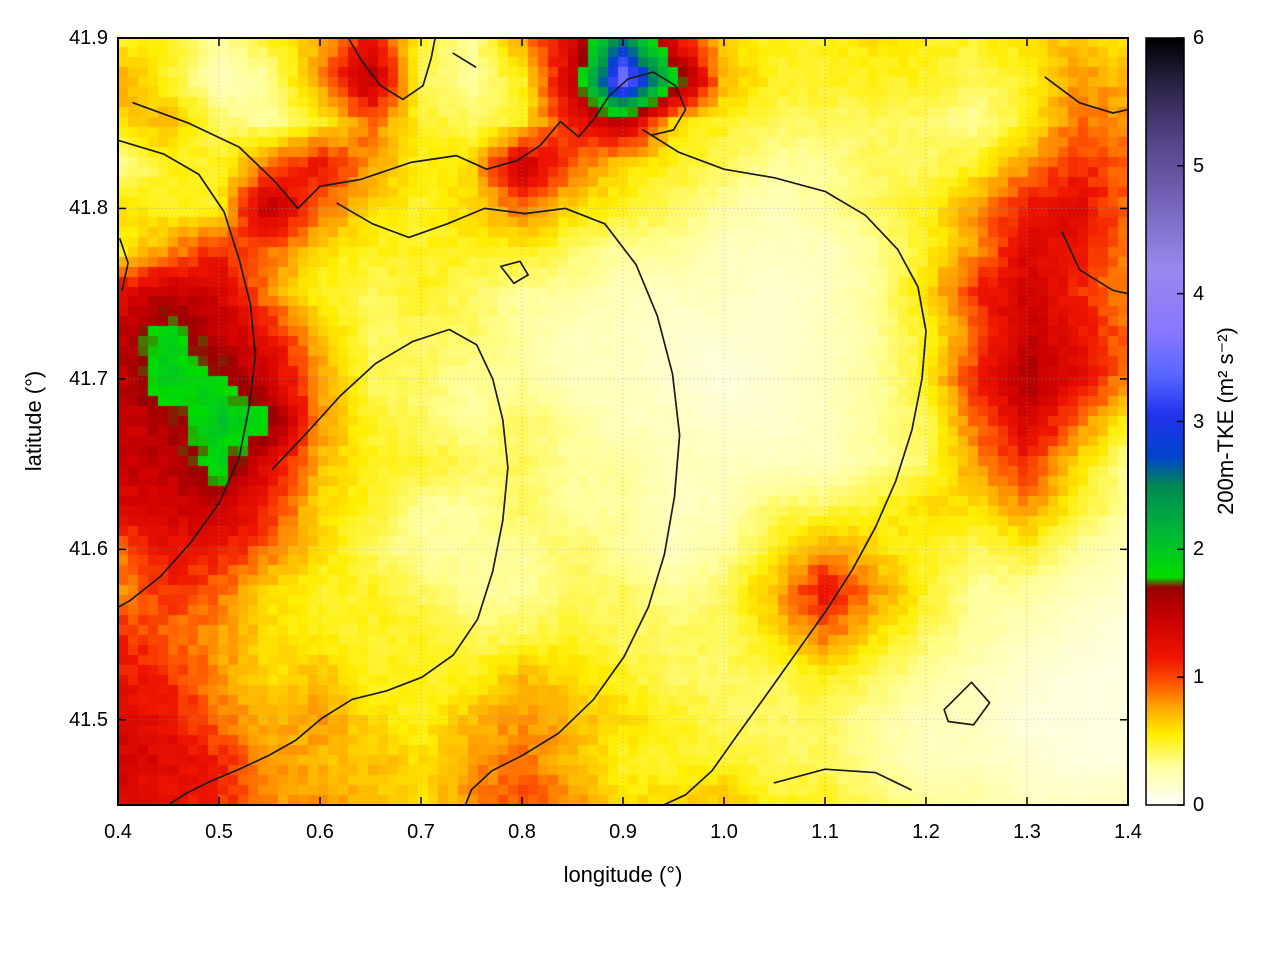 This screenshot has width=1280, height=960. I want to click on x-tick-label: 0.4, so click(118, 832).